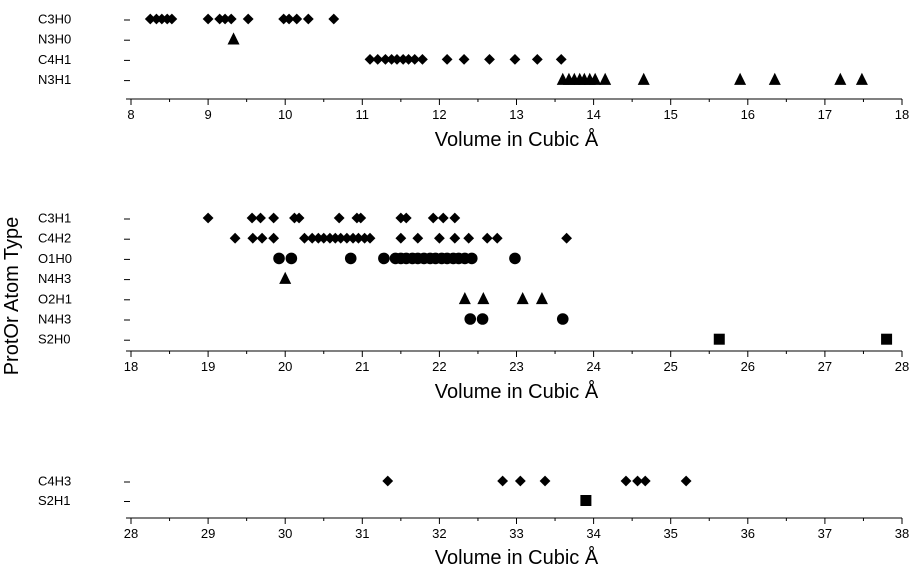 The image size is (920, 574). What do you see at coordinates (362, 533) in the screenshot?
I see `x-tick-label: 31` at bounding box center [362, 533].